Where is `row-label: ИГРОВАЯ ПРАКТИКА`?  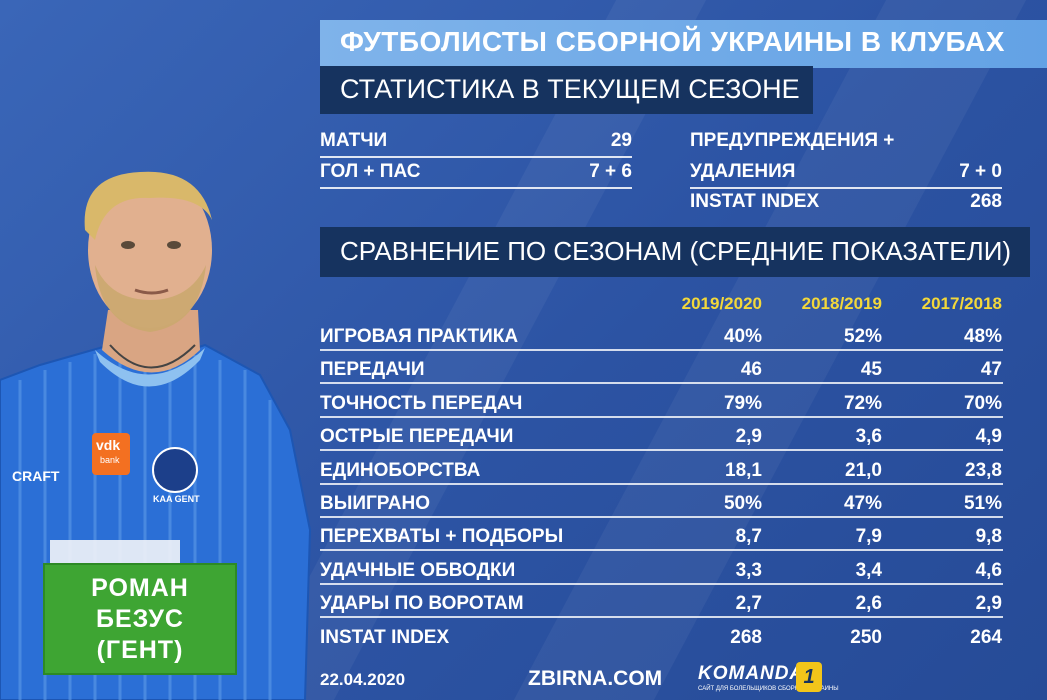
row-label: ИГРОВАЯ ПРАКТИКА is located at coordinates (419, 336).